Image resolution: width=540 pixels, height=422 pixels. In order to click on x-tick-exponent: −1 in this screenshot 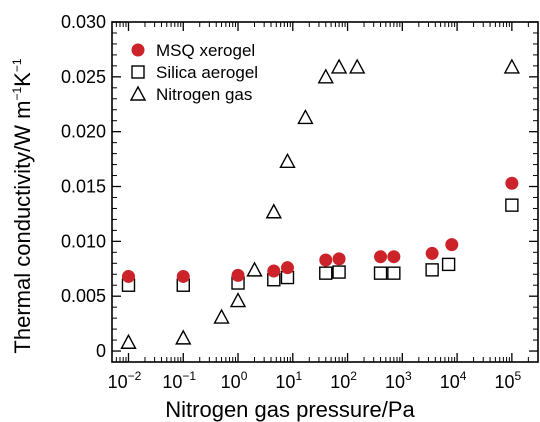, I will do `click(189, 376)`.